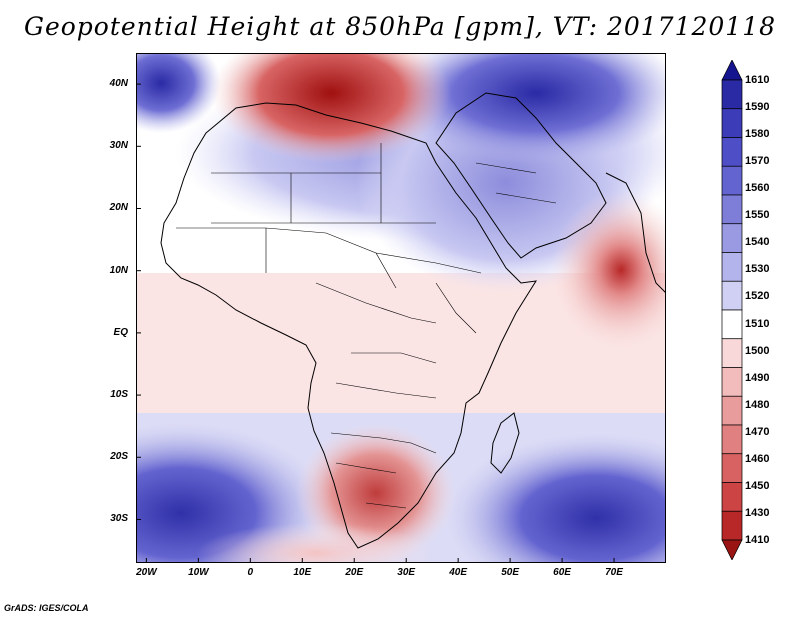 Image resolution: width=800 pixels, height=618 pixels. Describe the element at coordinates (118, 208) in the screenshot. I see `lat-label: 20N` at that location.